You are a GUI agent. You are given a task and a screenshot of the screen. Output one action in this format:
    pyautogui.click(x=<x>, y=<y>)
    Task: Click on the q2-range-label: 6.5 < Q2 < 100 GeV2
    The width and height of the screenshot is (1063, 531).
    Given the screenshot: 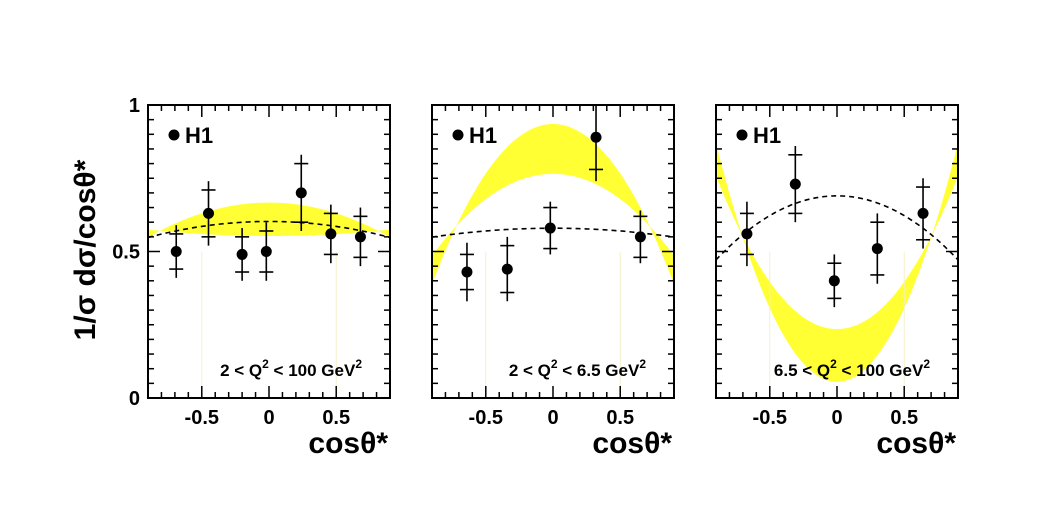 What is the action you would take?
    pyautogui.click(x=852, y=368)
    